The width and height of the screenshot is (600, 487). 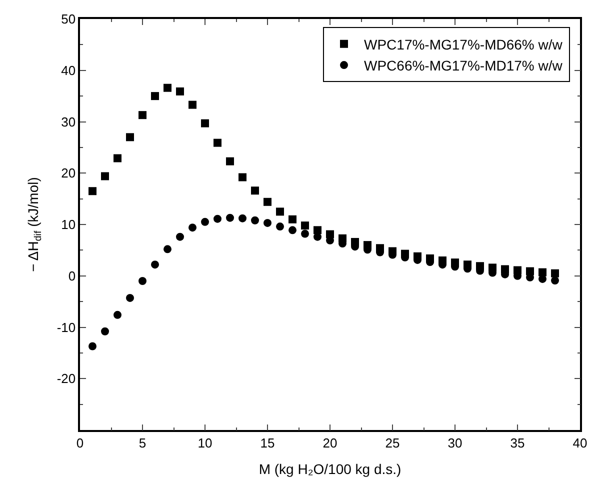 What do you see at coordinates (66, 327) in the screenshot?
I see `y-tick-label: -10` at bounding box center [66, 327].